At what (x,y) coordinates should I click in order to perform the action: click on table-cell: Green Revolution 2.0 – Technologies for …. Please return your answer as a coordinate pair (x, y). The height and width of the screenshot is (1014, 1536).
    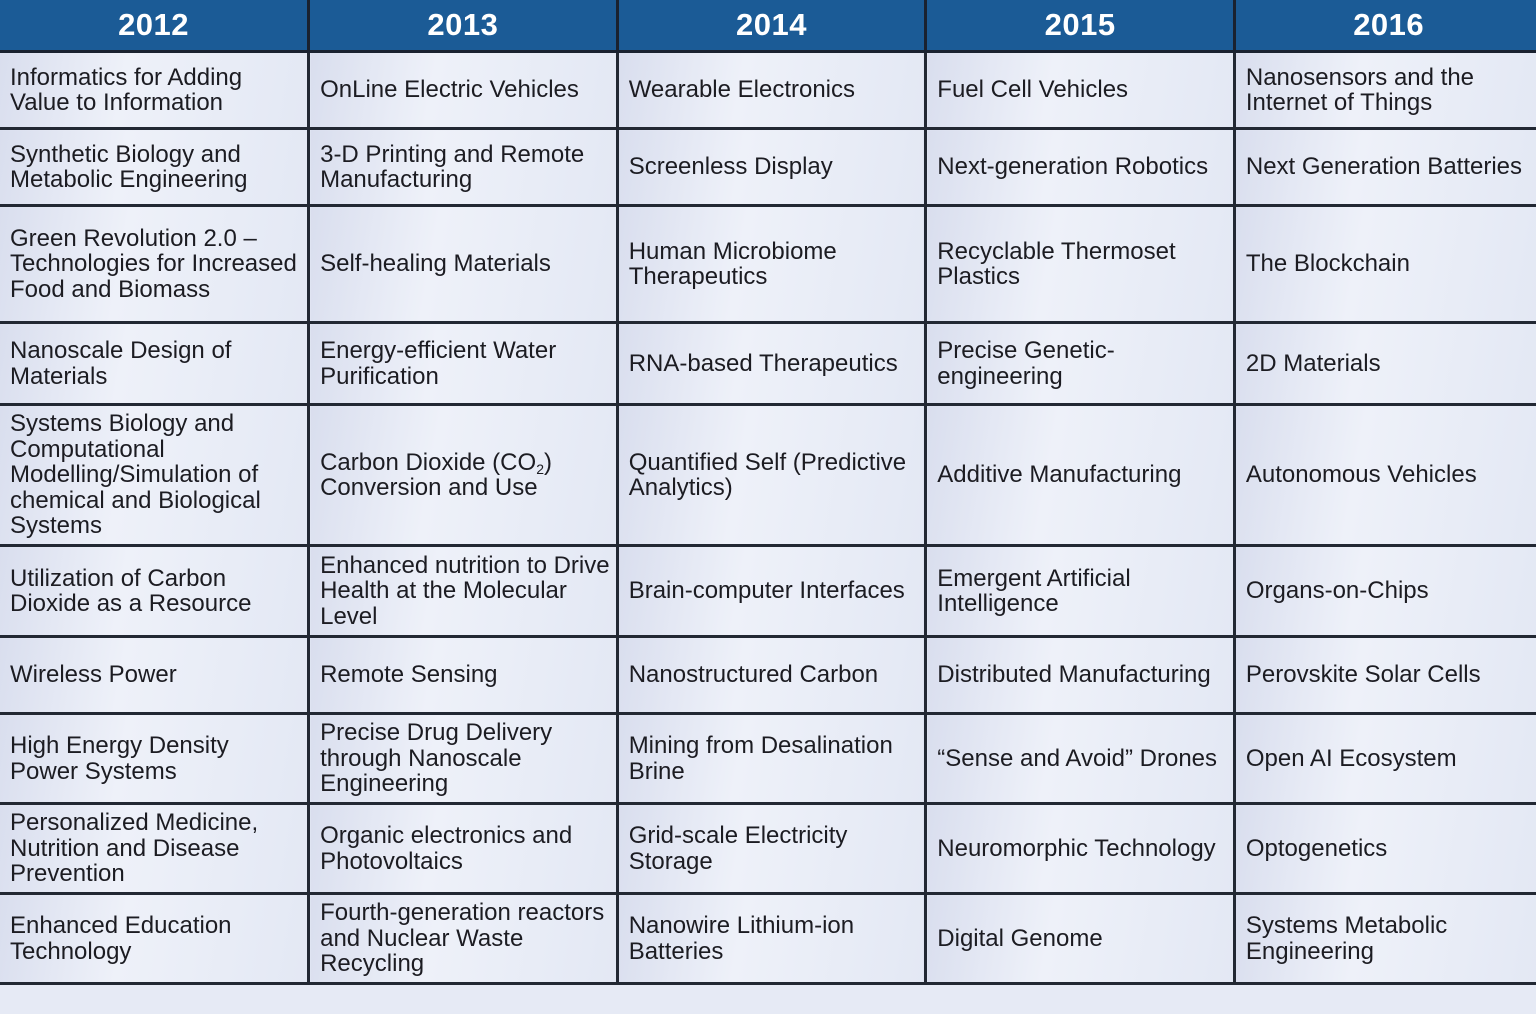
    Looking at the image, I should click on (155, 264).